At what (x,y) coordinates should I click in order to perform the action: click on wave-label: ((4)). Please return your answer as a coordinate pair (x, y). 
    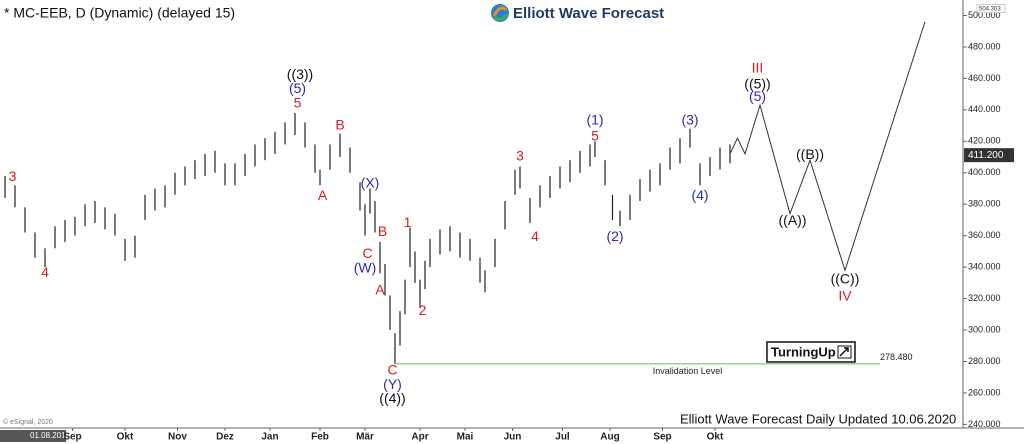
    Looking at the image, I should click on (392, 398).